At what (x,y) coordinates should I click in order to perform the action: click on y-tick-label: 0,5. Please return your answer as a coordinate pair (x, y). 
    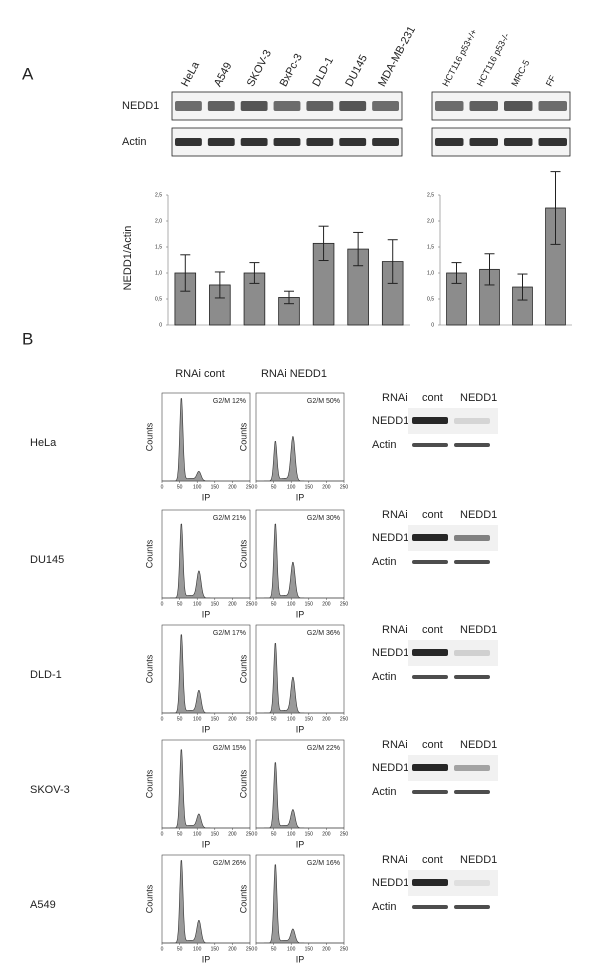
    Looking at the image, I should click on (430, 299).